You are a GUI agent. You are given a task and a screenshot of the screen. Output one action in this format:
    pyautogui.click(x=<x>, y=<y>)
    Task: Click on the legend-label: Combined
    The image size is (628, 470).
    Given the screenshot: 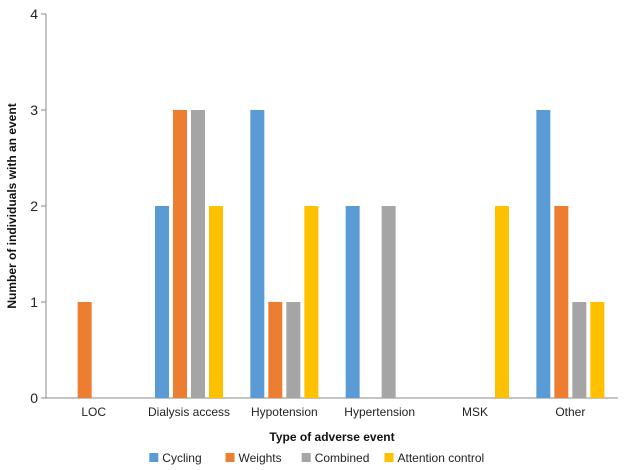 What is the action you would take?
    pyautogui.click(x=342, y=458)
    